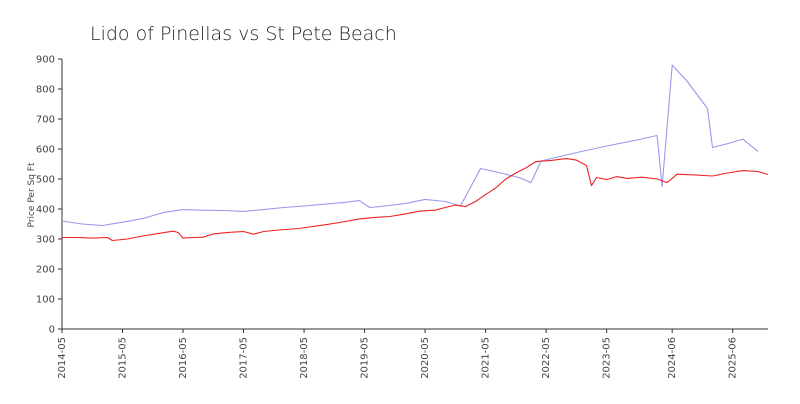 This screenshot has width=800, height=404. What do you see at coordinates (183, 358) in the screenshot?
I see `x-tick-label: 2016-05` at bounding box center [183, 358].